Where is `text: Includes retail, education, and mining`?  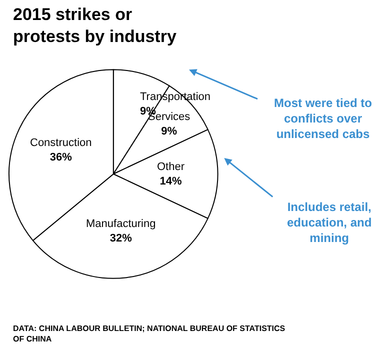
text: Includes retail, education, and mining is located at coordinates (329, 223).